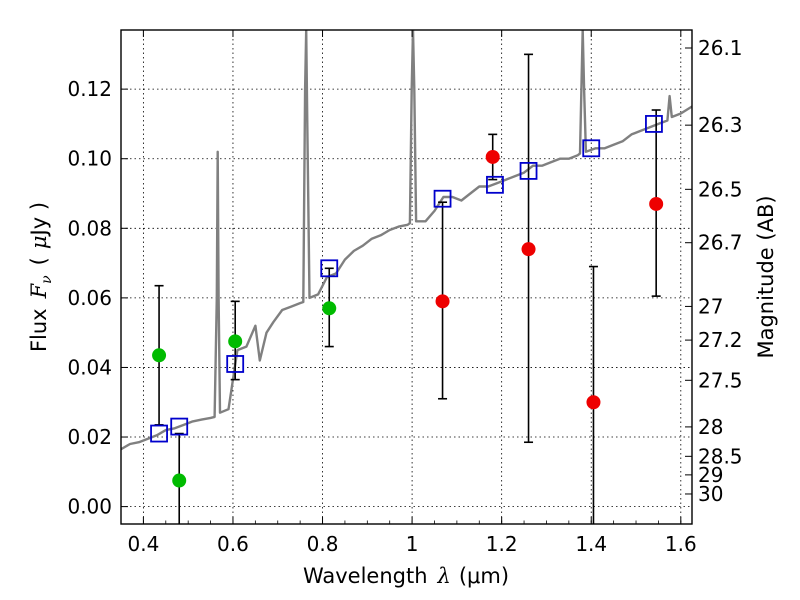 The image size is (800, 600). Describe the element at coordinates (39, 261) in the screenshot. I see `y-axis-title-open-paren: (` at that location.